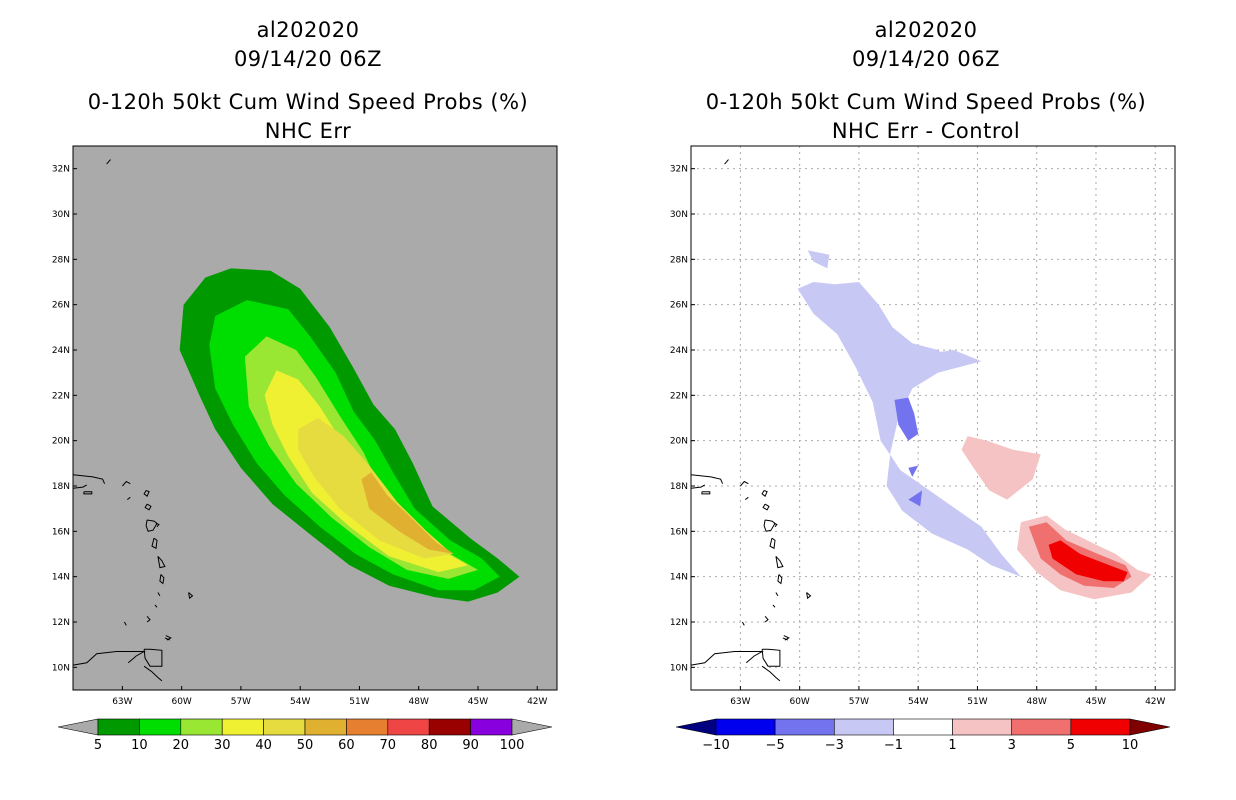  I want to click on colorbar-label: 3, so click(1012, 745).